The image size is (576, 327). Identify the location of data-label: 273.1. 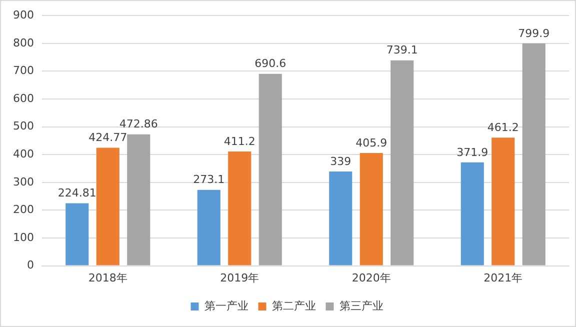
(209, 179).